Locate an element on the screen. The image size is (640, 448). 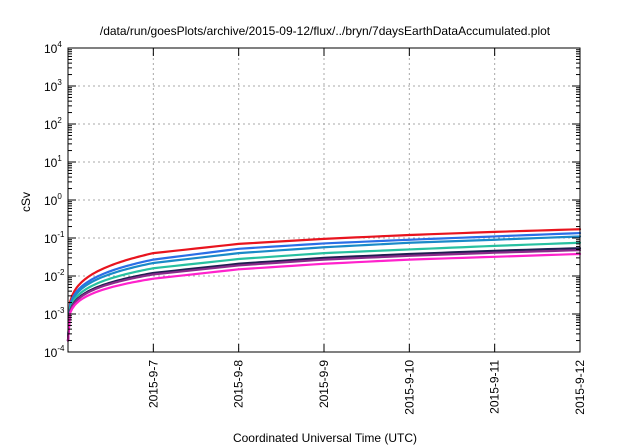
x-tick-label: 2015-9-12 is located at coordinates (580, 387).